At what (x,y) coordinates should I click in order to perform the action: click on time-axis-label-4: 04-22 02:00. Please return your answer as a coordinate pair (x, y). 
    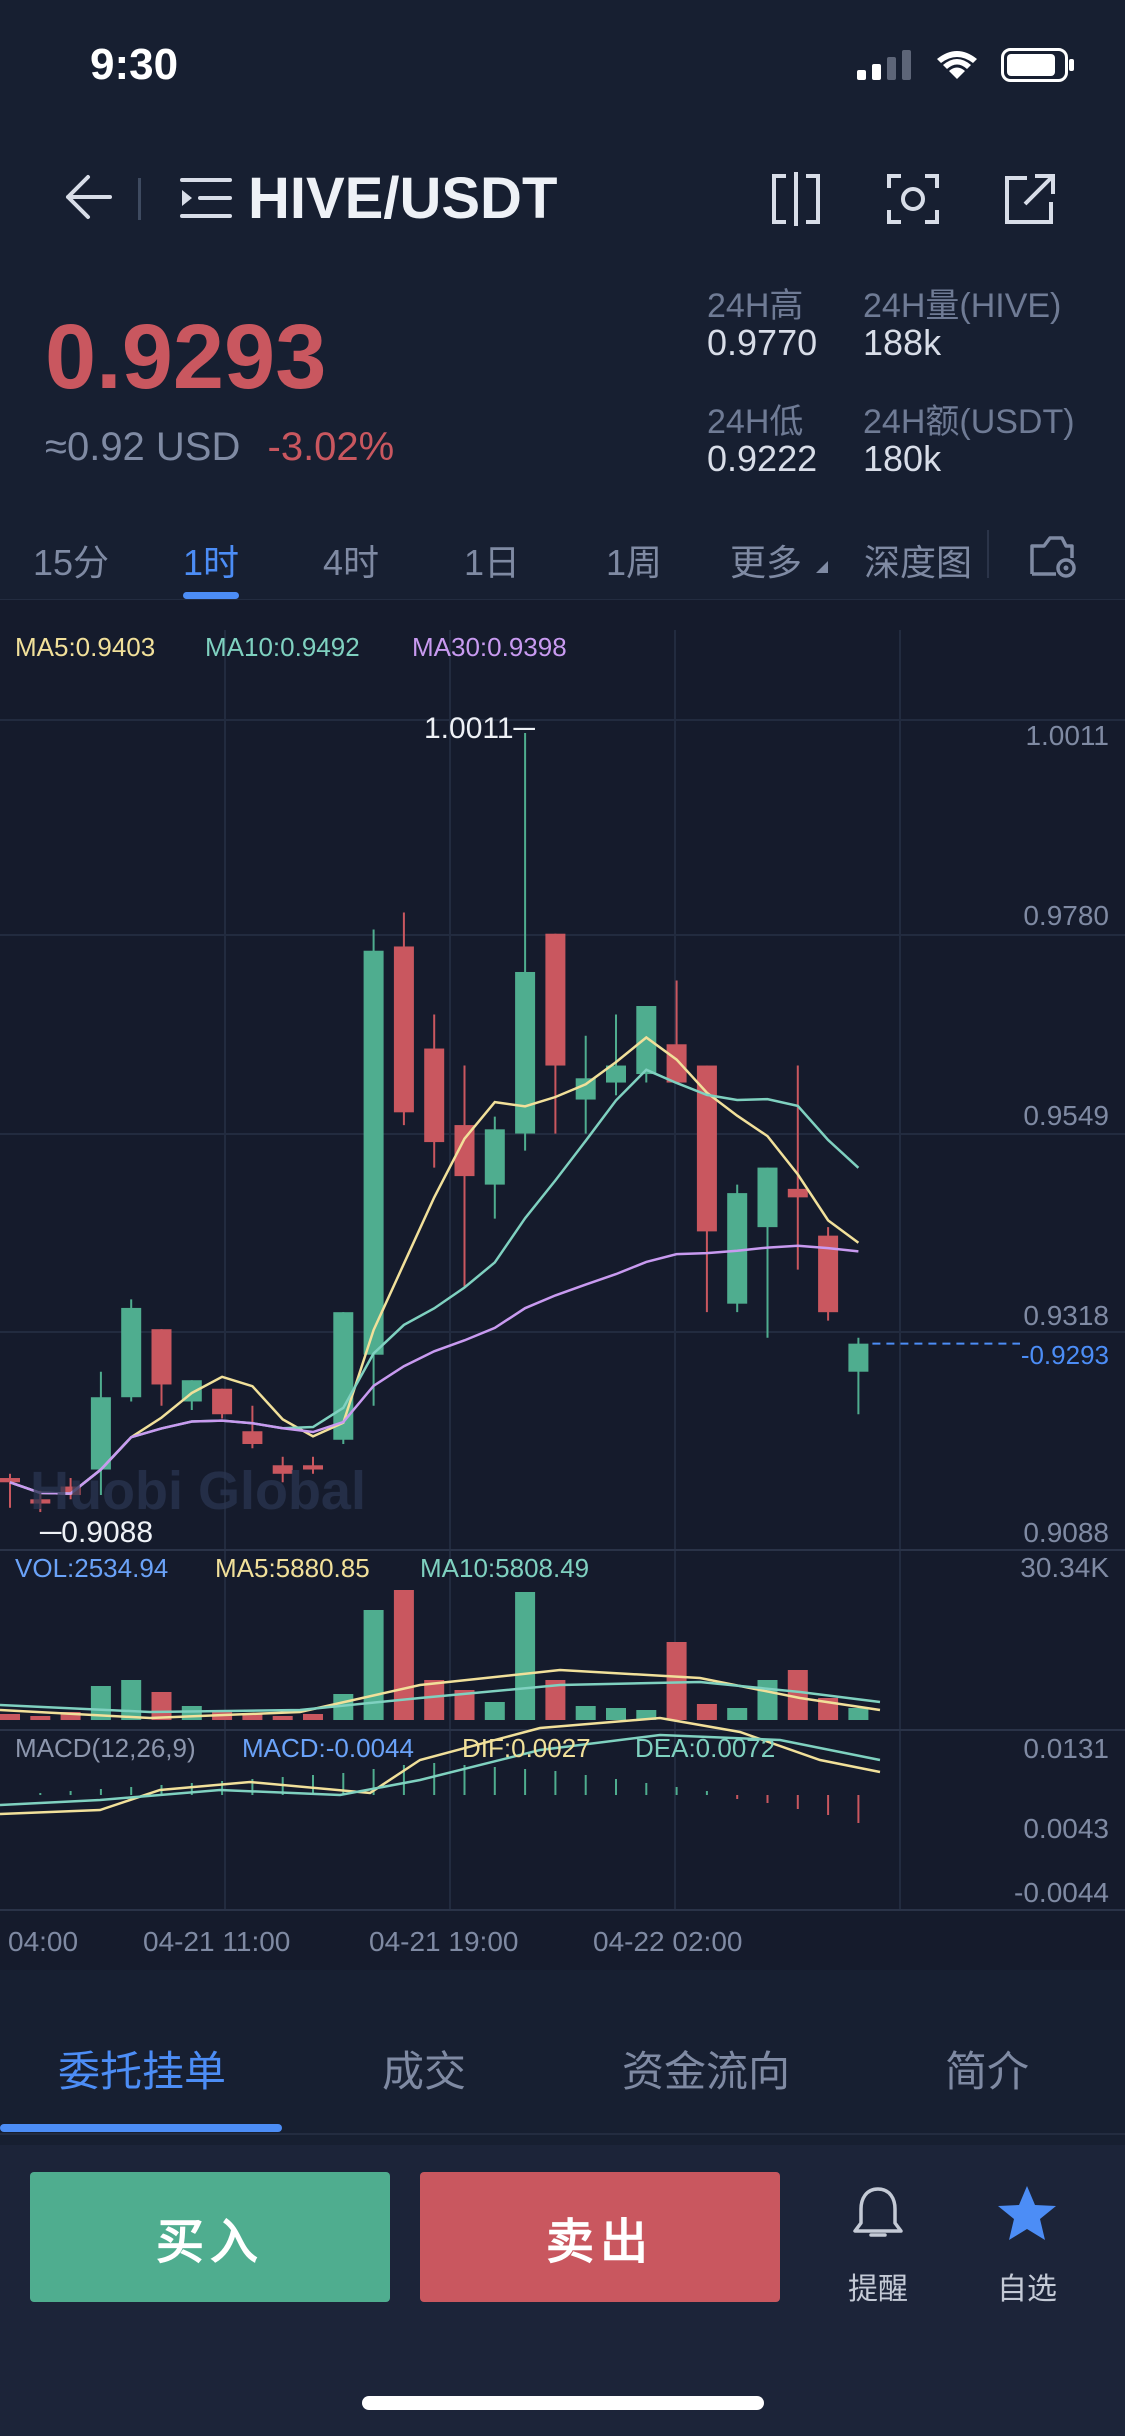
    Looking at the image, I should click on (668, 1941).